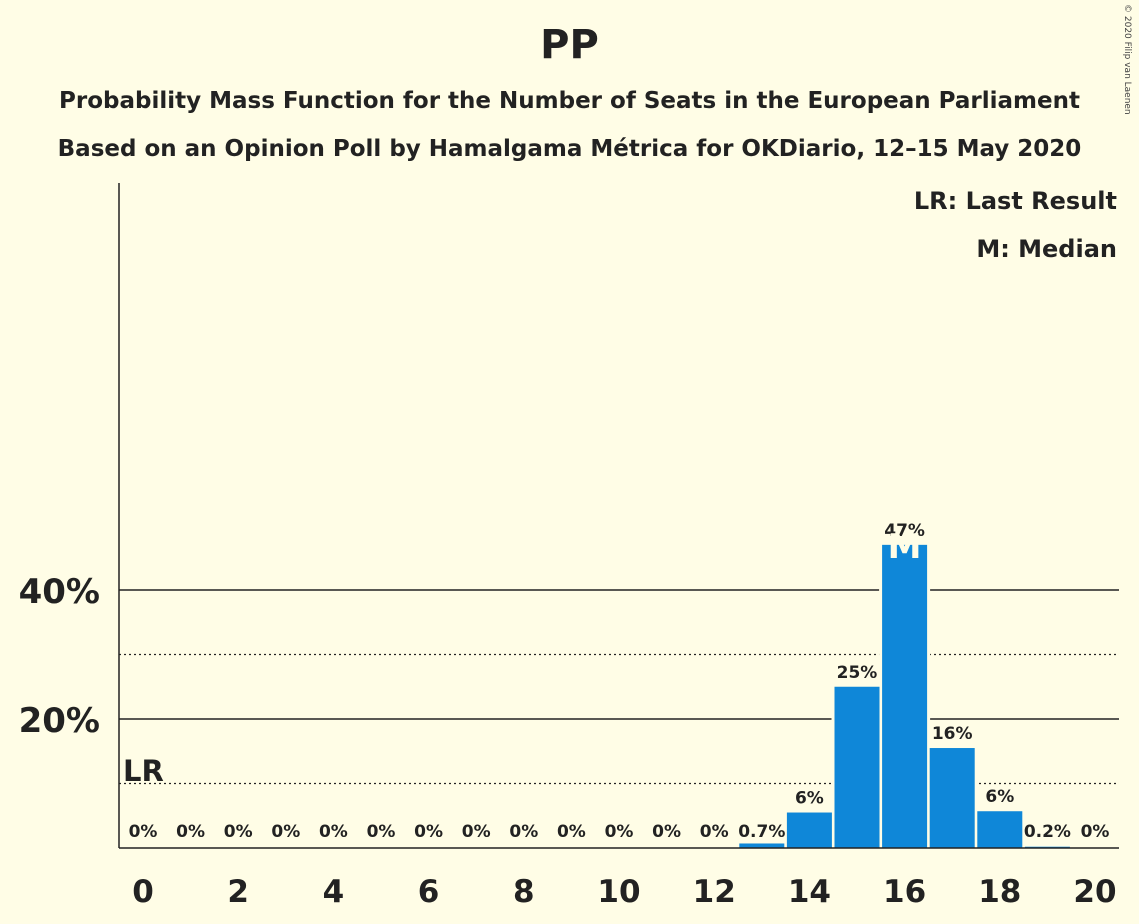 The width and height of the screenshot is (1139, 924). What do you see at coordinates (143, 771) in the screenshot?
I see `last-result-marker: LR` at bounding box center [143, 771].